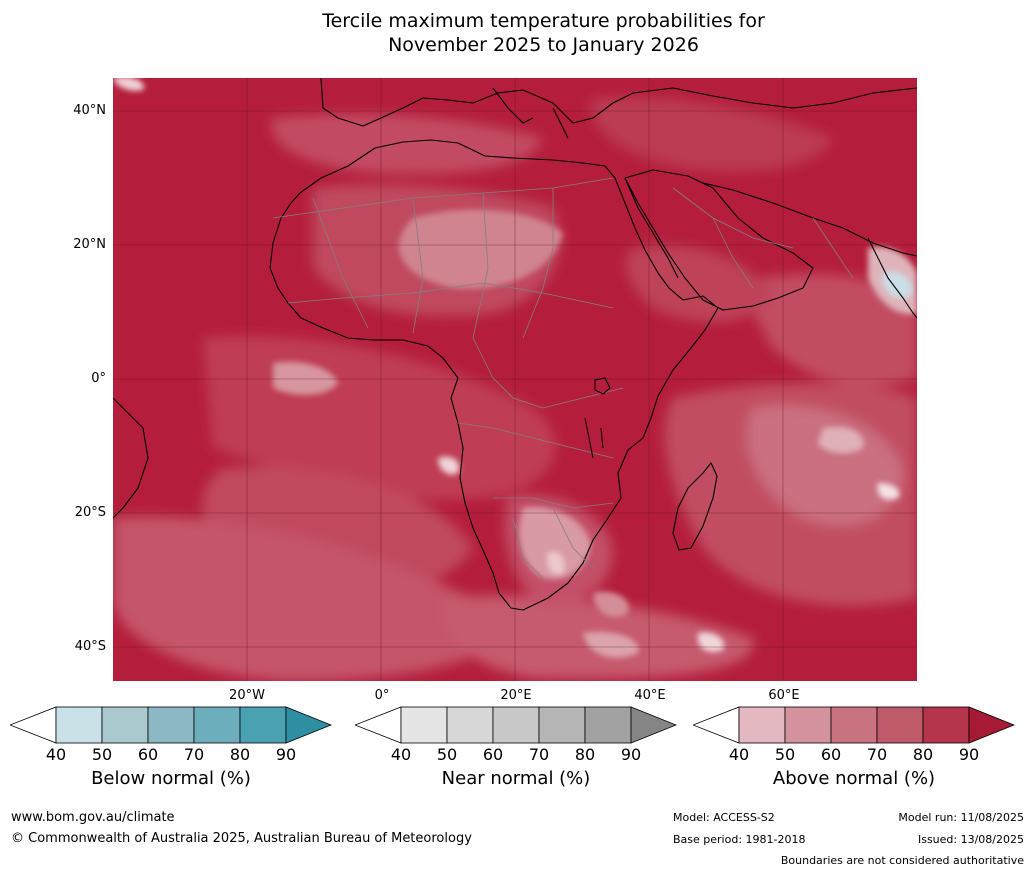 This screenshot has height=873, width=1035. What do you see at coordinates (739, 754) in the screenshot?
I see `legend-above-tick: 40` at bounding box center [739, 754].